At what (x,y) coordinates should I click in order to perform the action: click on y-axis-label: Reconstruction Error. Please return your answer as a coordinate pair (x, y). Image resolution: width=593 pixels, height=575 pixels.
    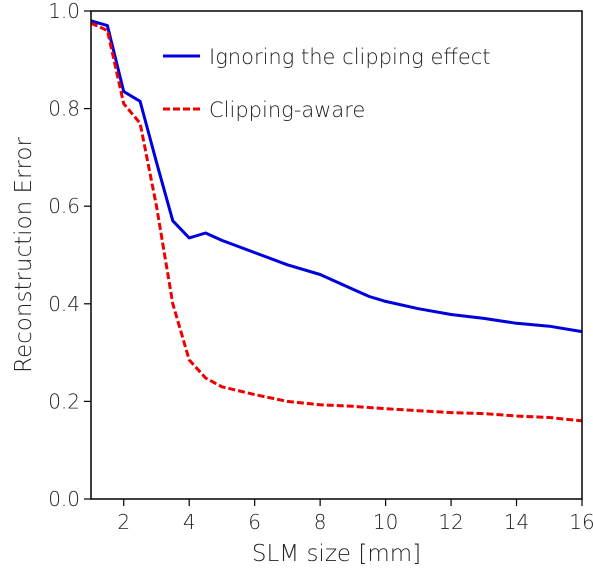
    Looking at the image, I should click on (24, 255).